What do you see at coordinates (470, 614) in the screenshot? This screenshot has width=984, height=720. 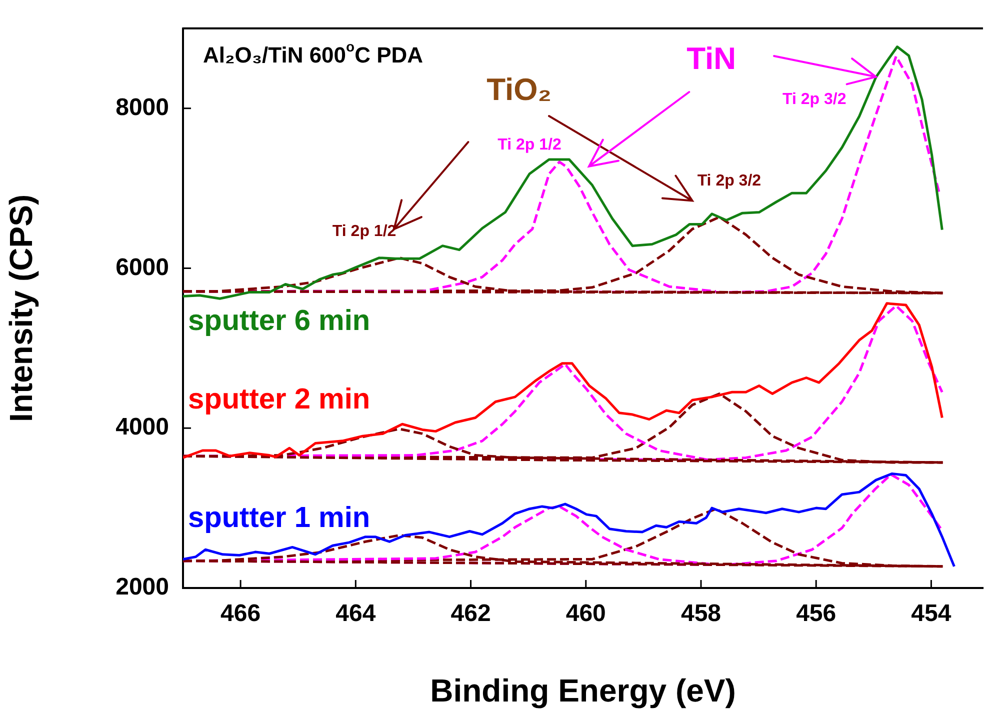 I see `x-tick-label: 462` at bounding box center [470, 614].